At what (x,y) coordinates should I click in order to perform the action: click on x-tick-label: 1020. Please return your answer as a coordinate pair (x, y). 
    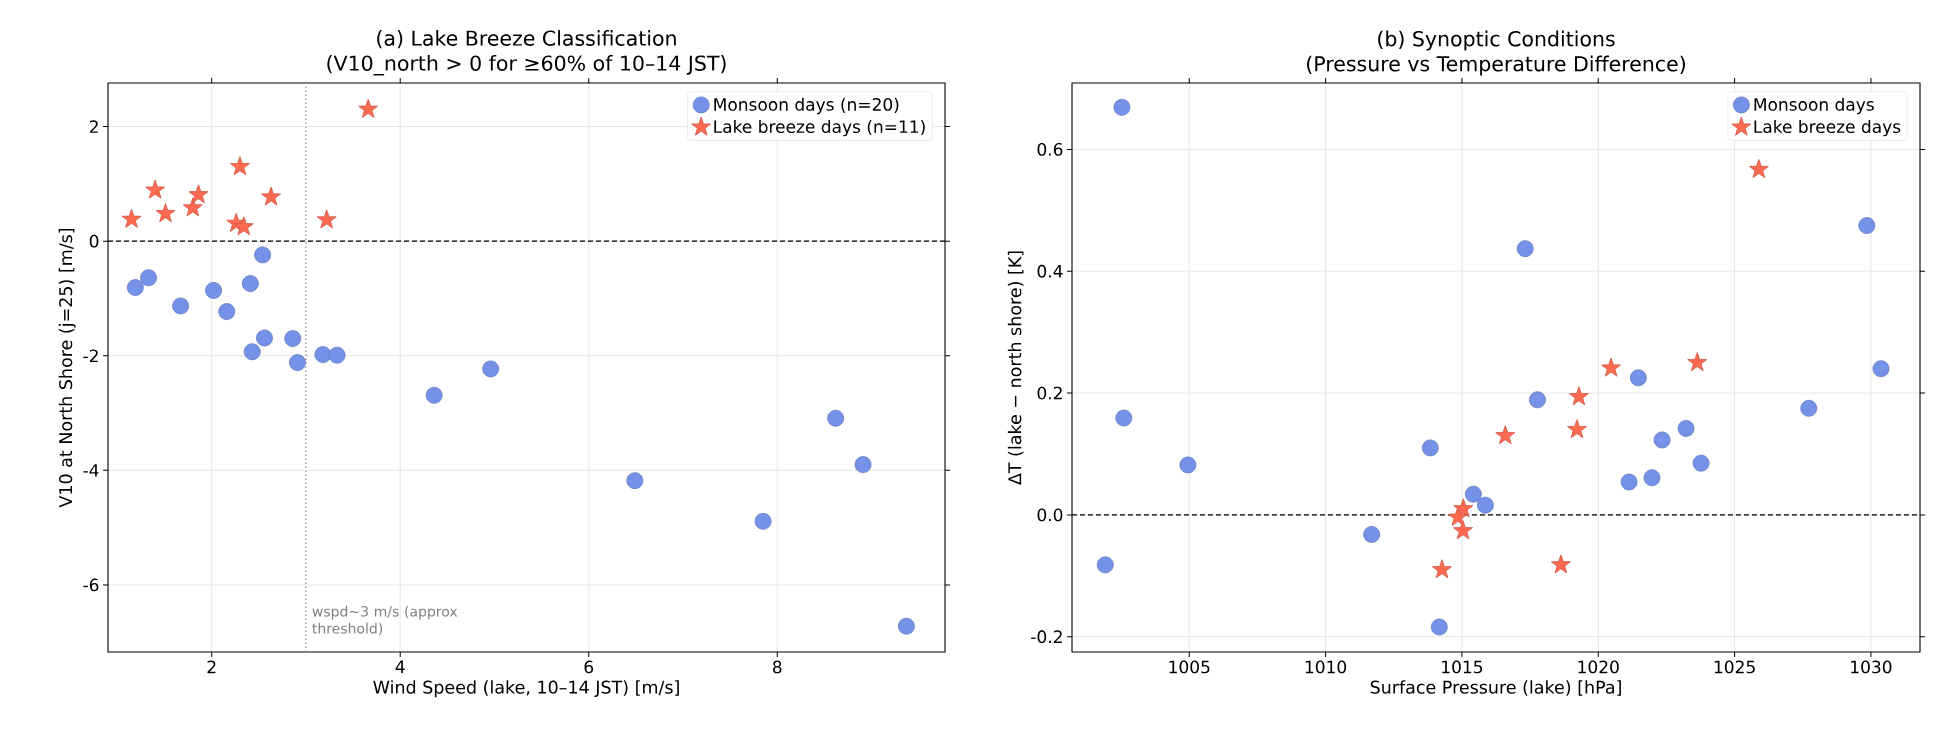
    Looking at the image, I should click on (1598, 667).